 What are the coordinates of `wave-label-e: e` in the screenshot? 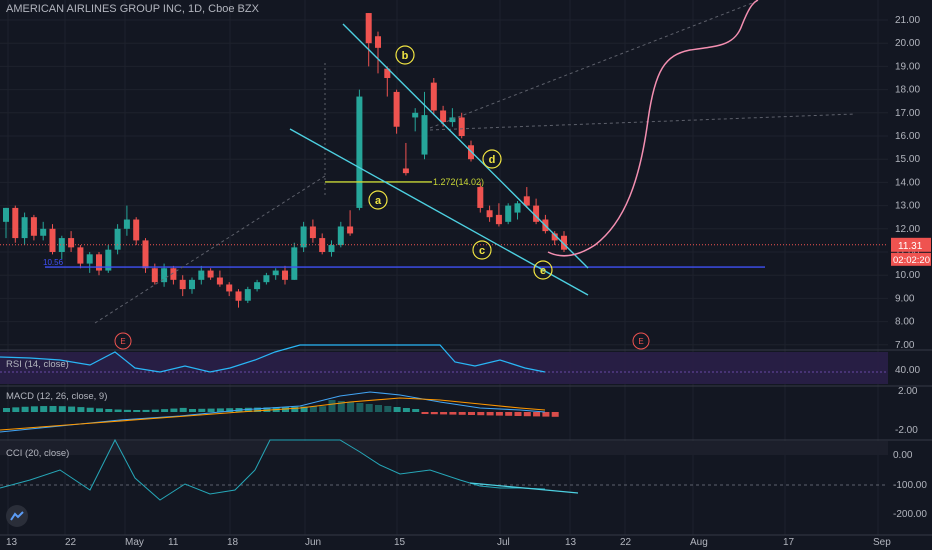 It's located at (543, 270).